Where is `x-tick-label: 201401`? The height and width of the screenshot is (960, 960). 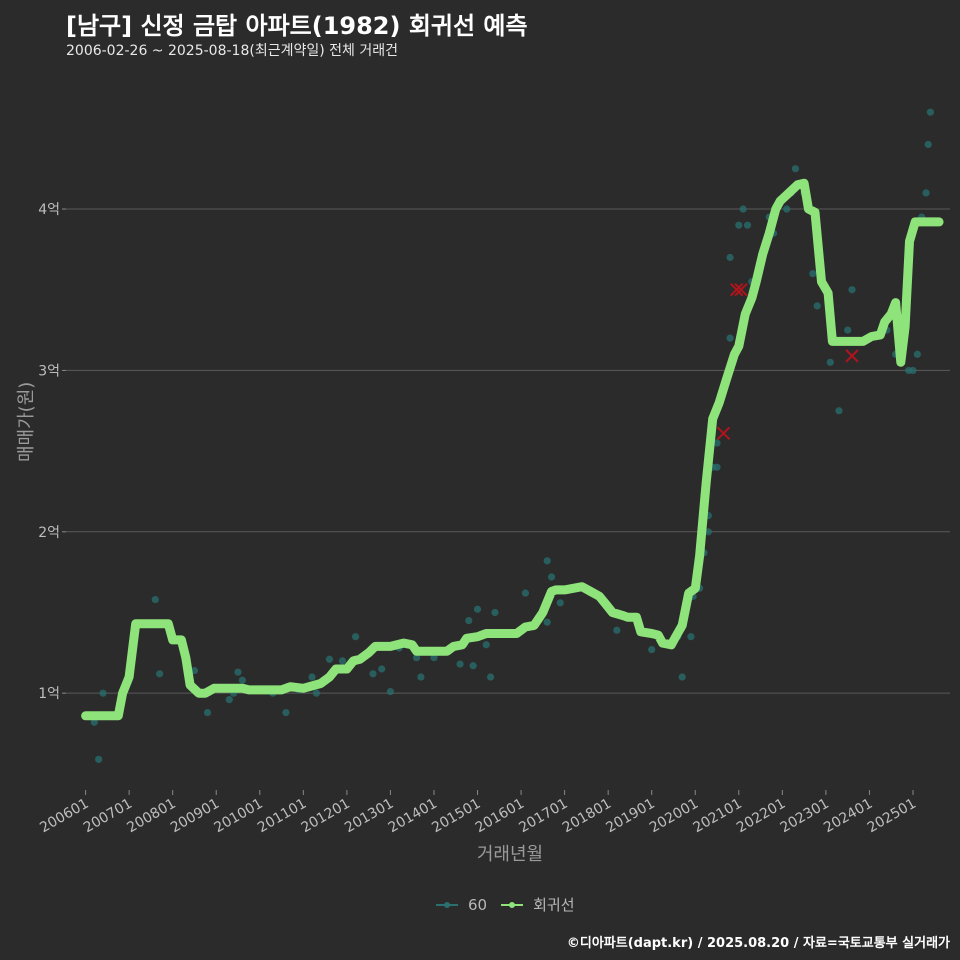 x-tick-label: 201401 is located at coordinates (413, 816).